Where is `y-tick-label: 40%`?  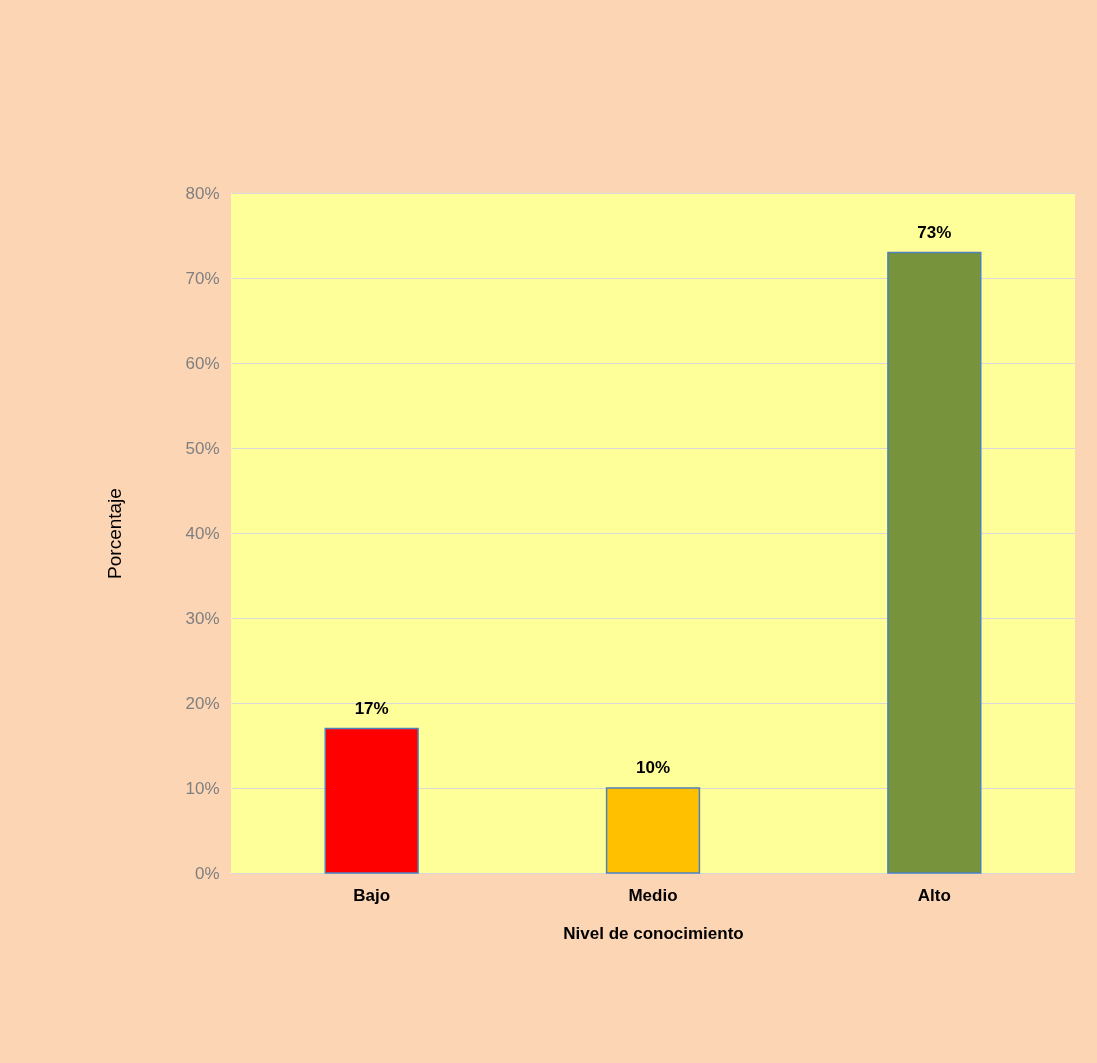 y-tick-label: 40% is located at coordinates (202, 533).